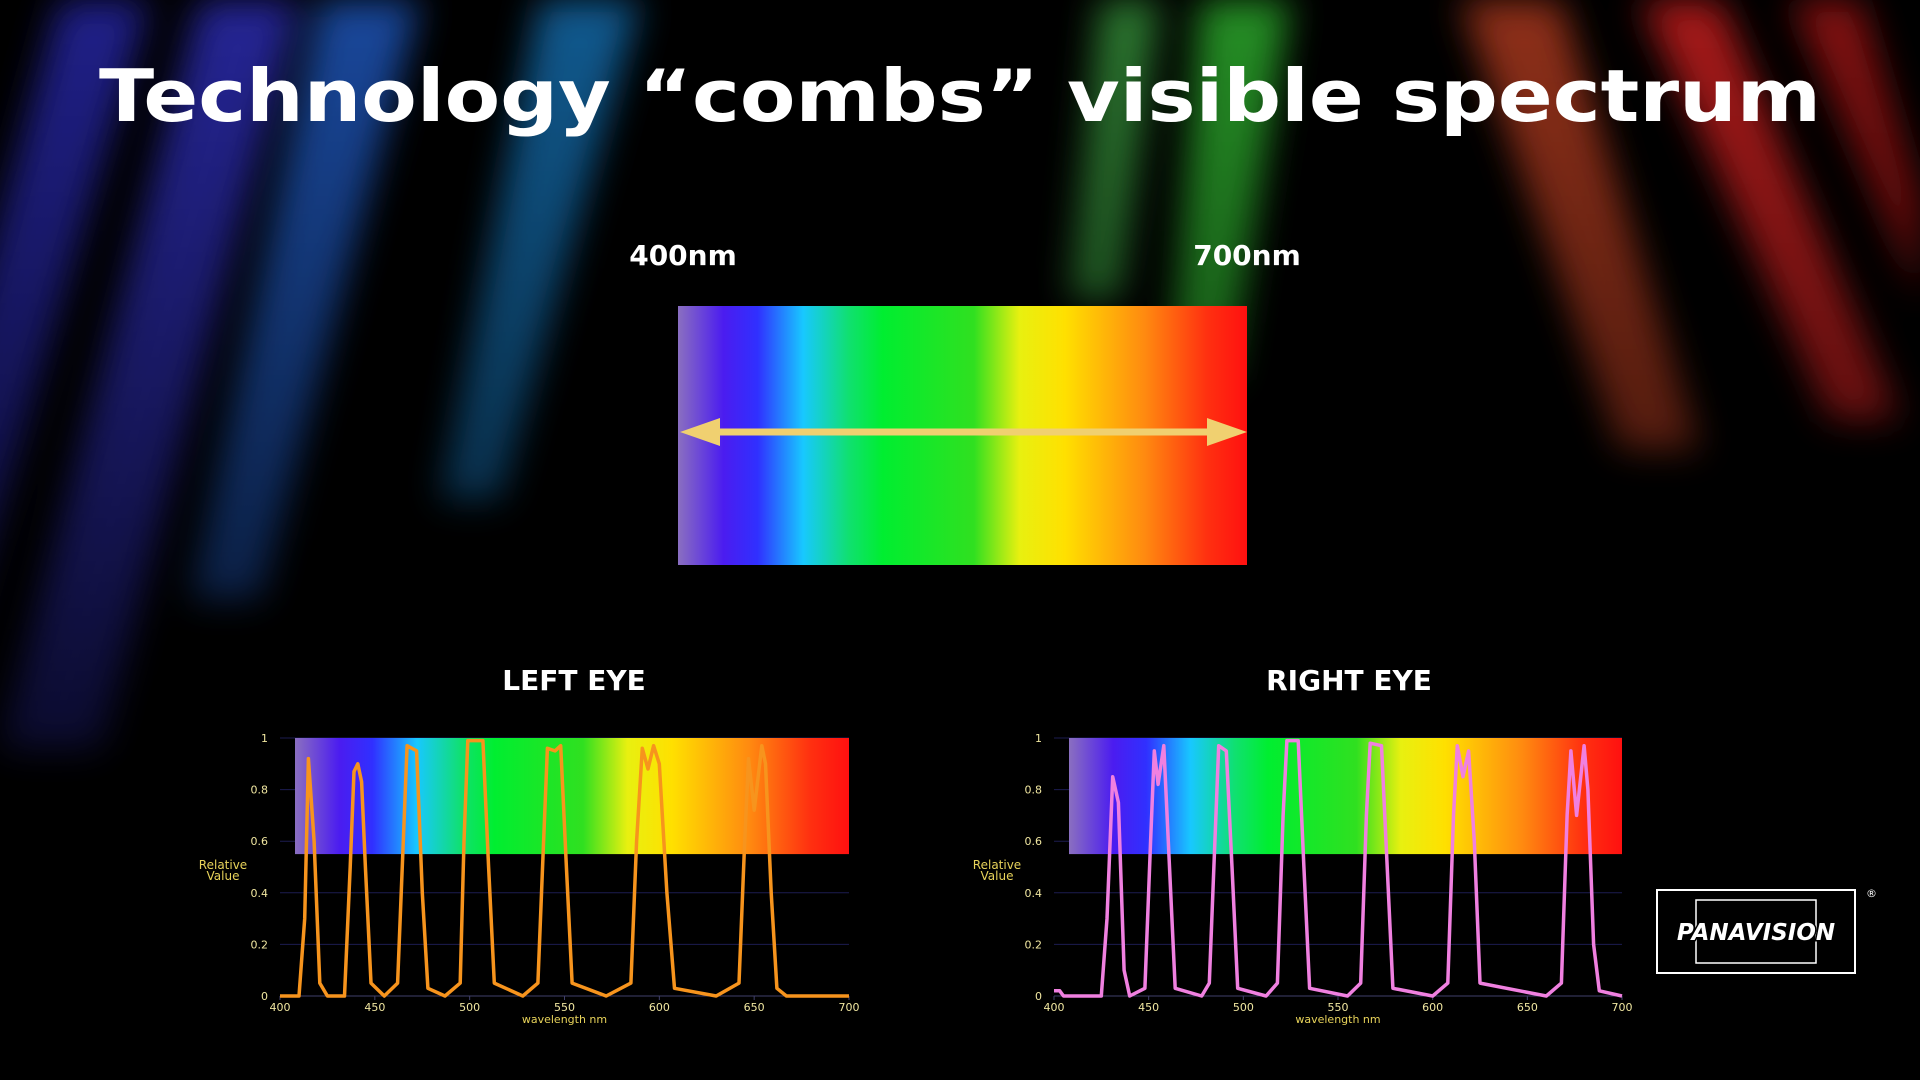  Describe the element at coordinates (573, 680) in the screenshot. I see `chart-title: LEFT EYE` at that location.